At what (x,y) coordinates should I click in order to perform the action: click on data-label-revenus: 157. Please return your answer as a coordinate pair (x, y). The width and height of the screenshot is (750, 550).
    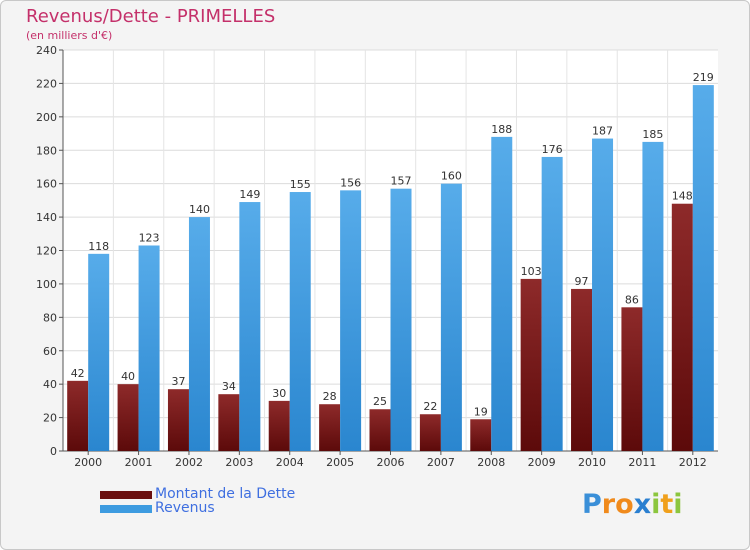
    Looking at the image, I should click on (401, 181).